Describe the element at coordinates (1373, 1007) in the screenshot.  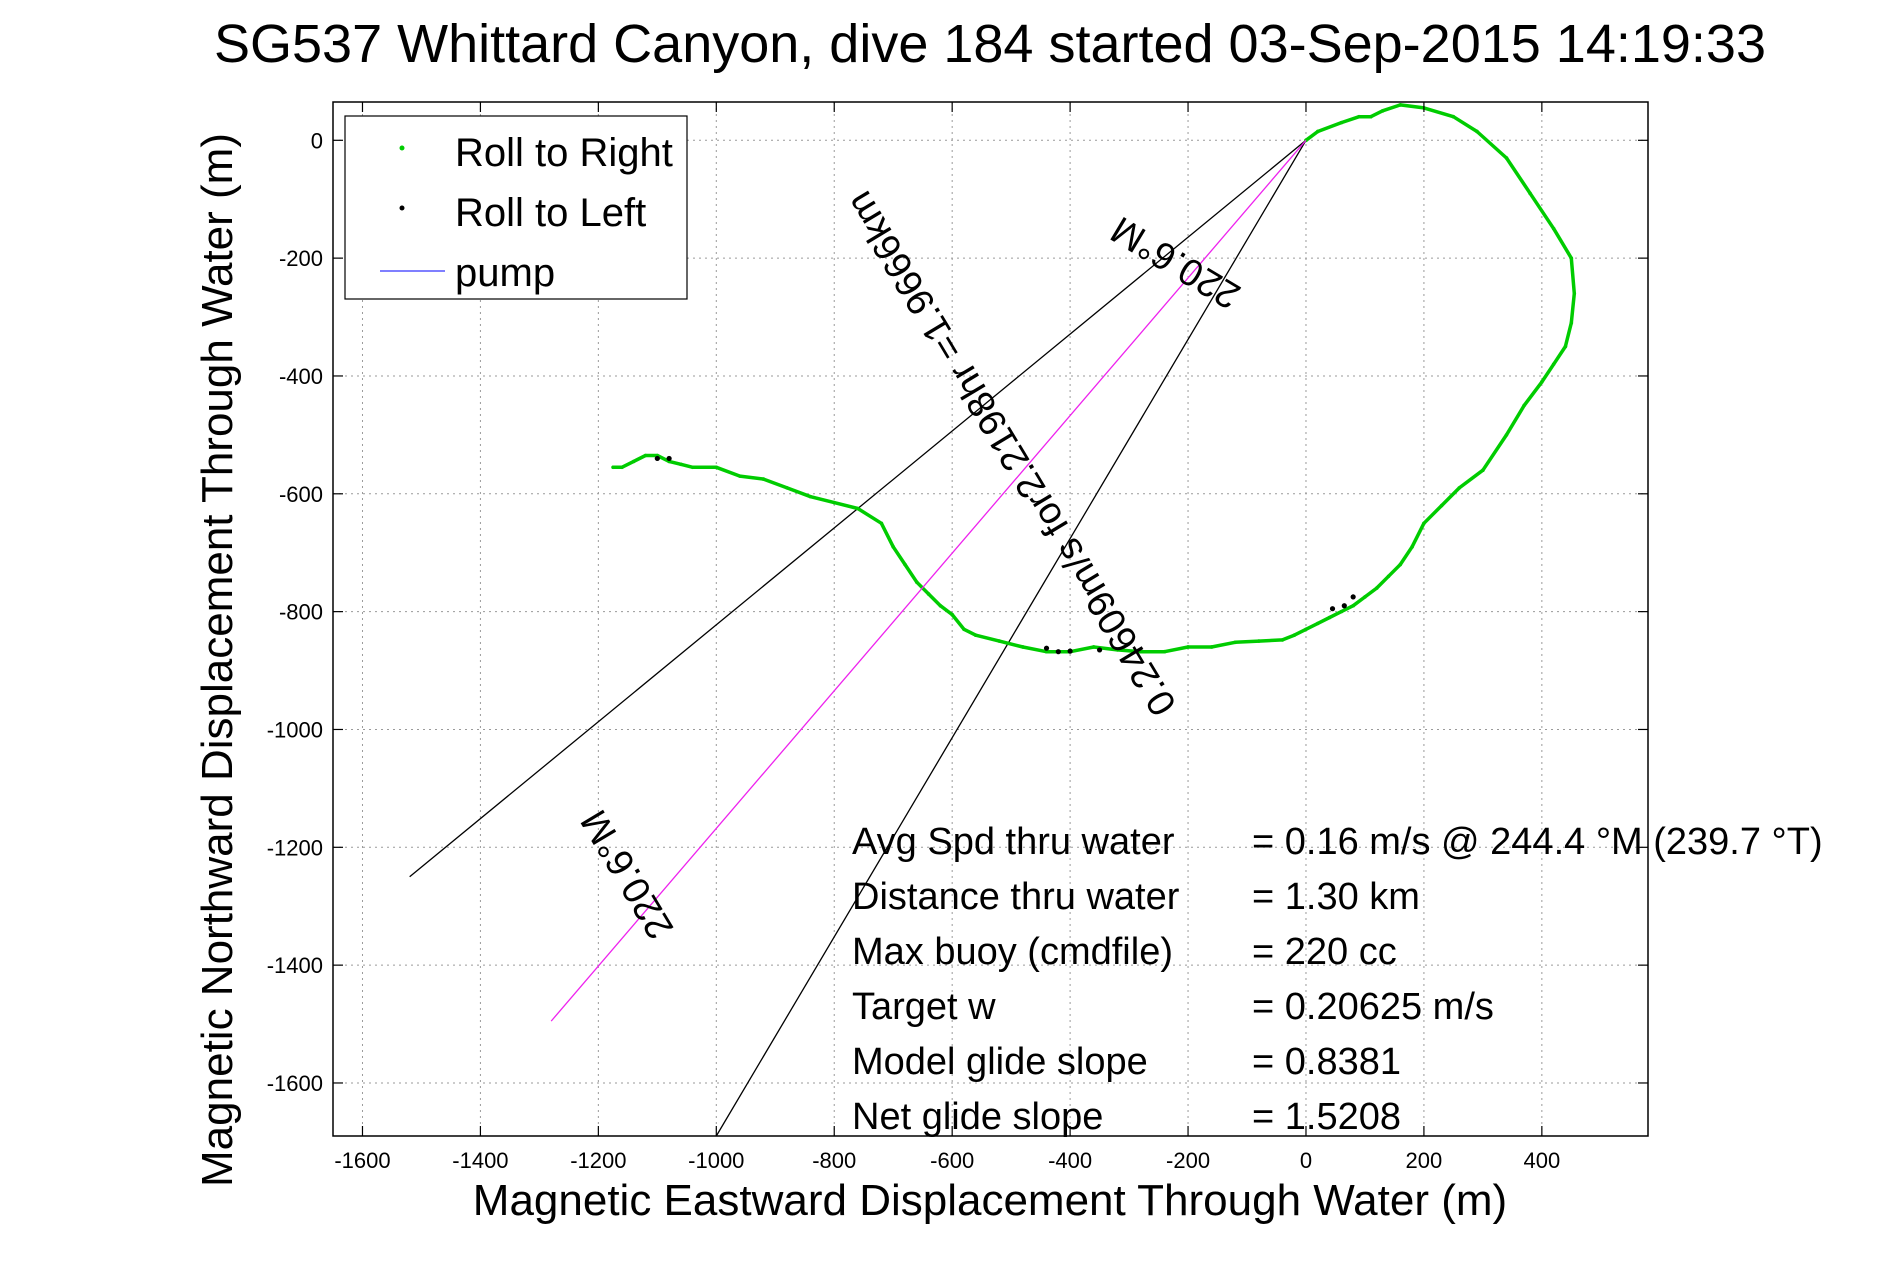
I see `stat-value: = 0.20625 m/s` at that location.